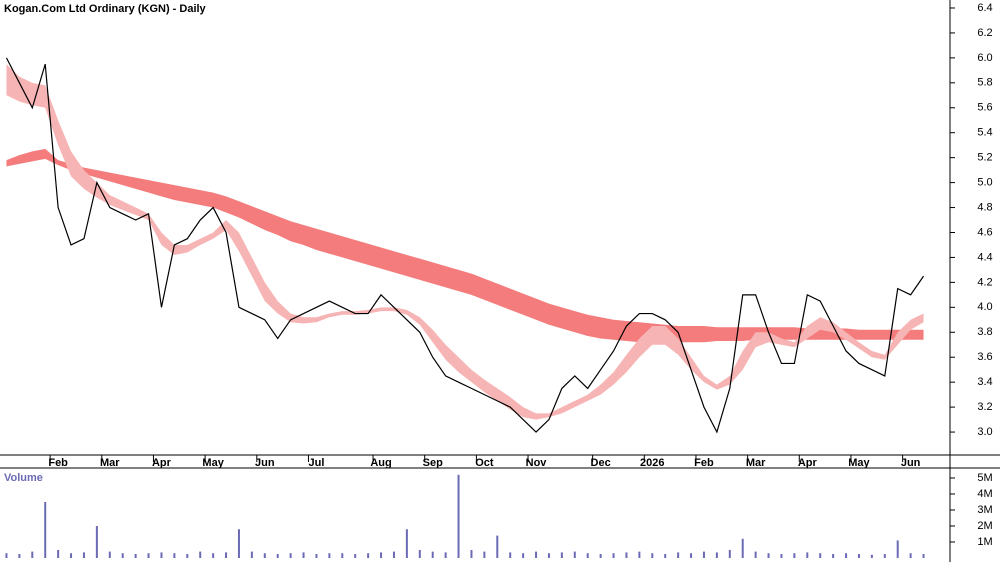  I want to click on y-tick-label: 6.2, so click(984, 33).